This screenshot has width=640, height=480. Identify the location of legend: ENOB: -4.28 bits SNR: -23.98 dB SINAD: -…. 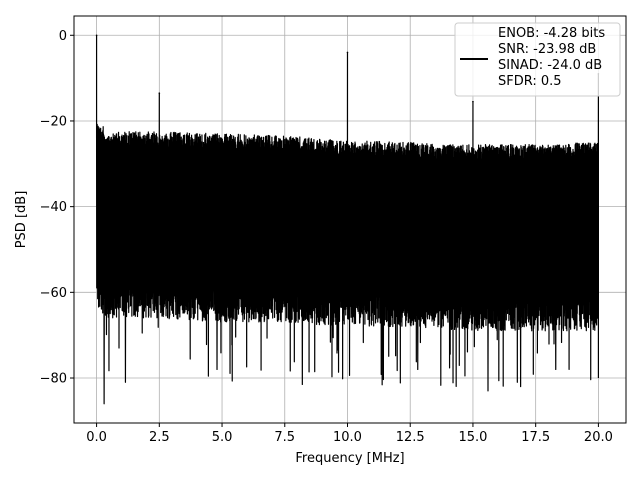
(537, 59).